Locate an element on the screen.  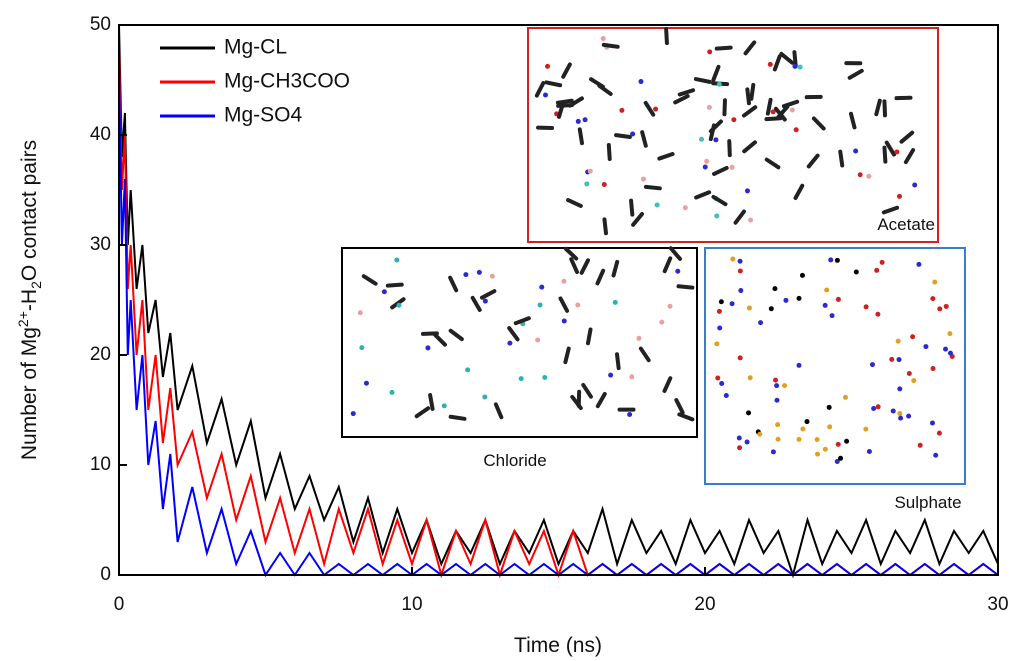
chloride-inset is located at coordinates (519, 342).